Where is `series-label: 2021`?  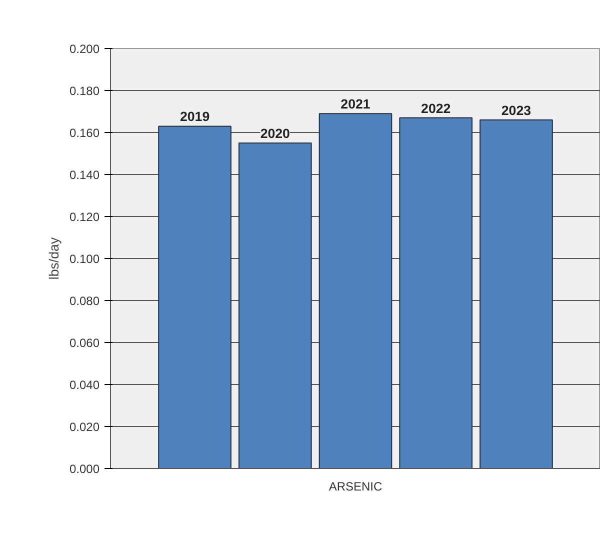 series-label: 2021 is located at coordinates (355, 104).